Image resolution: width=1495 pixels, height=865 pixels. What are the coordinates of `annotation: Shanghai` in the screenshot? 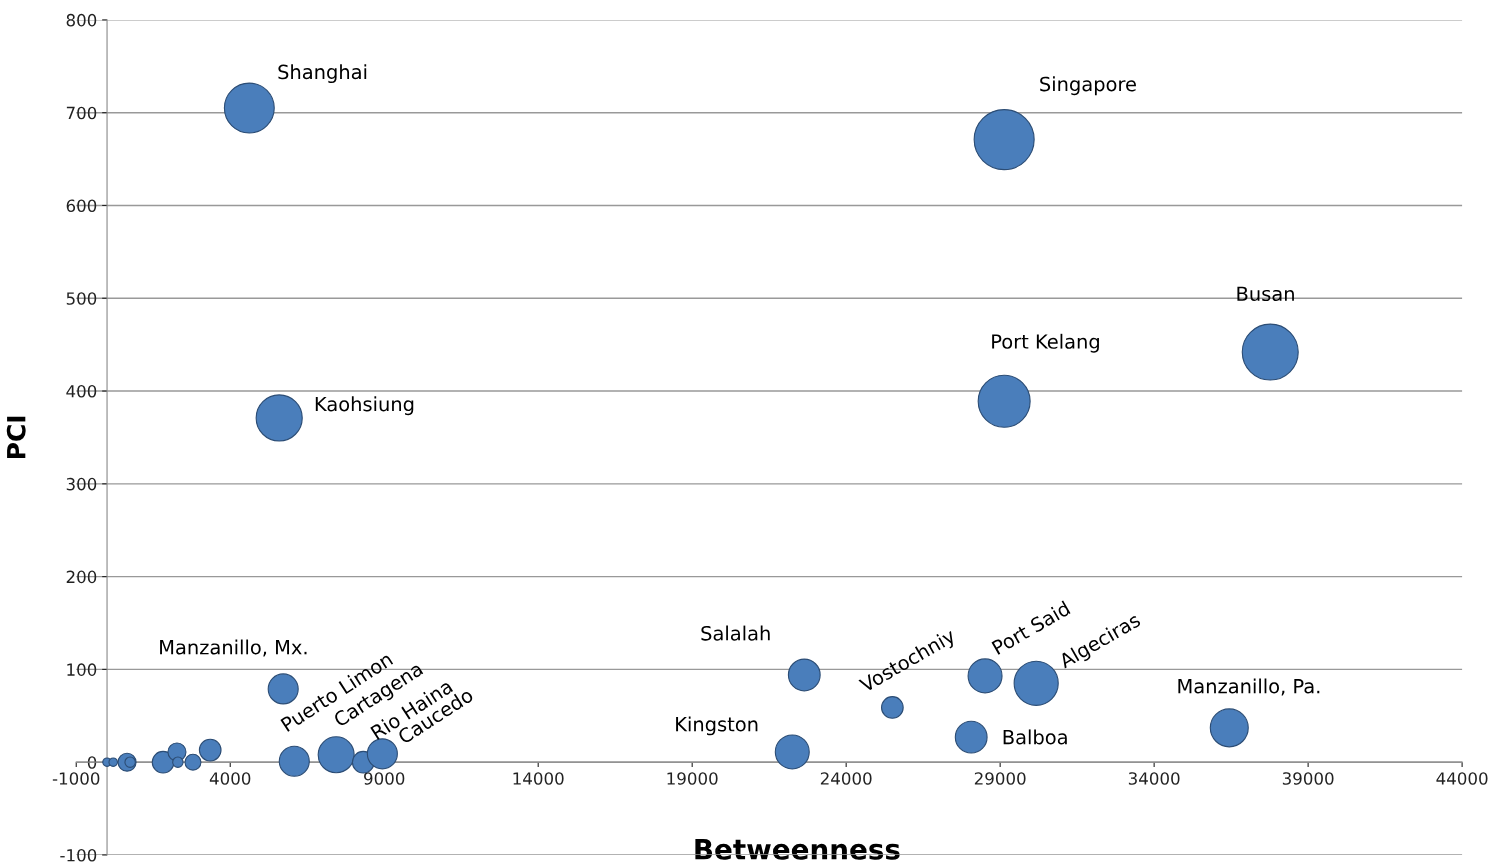 It's located at (322, 74).